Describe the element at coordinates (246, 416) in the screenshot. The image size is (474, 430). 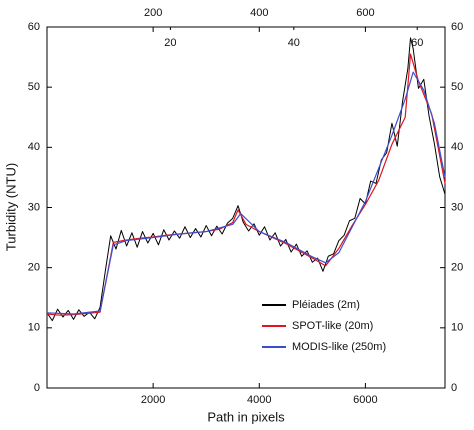
I see `x-axis-title: Path in pixels` at that location.